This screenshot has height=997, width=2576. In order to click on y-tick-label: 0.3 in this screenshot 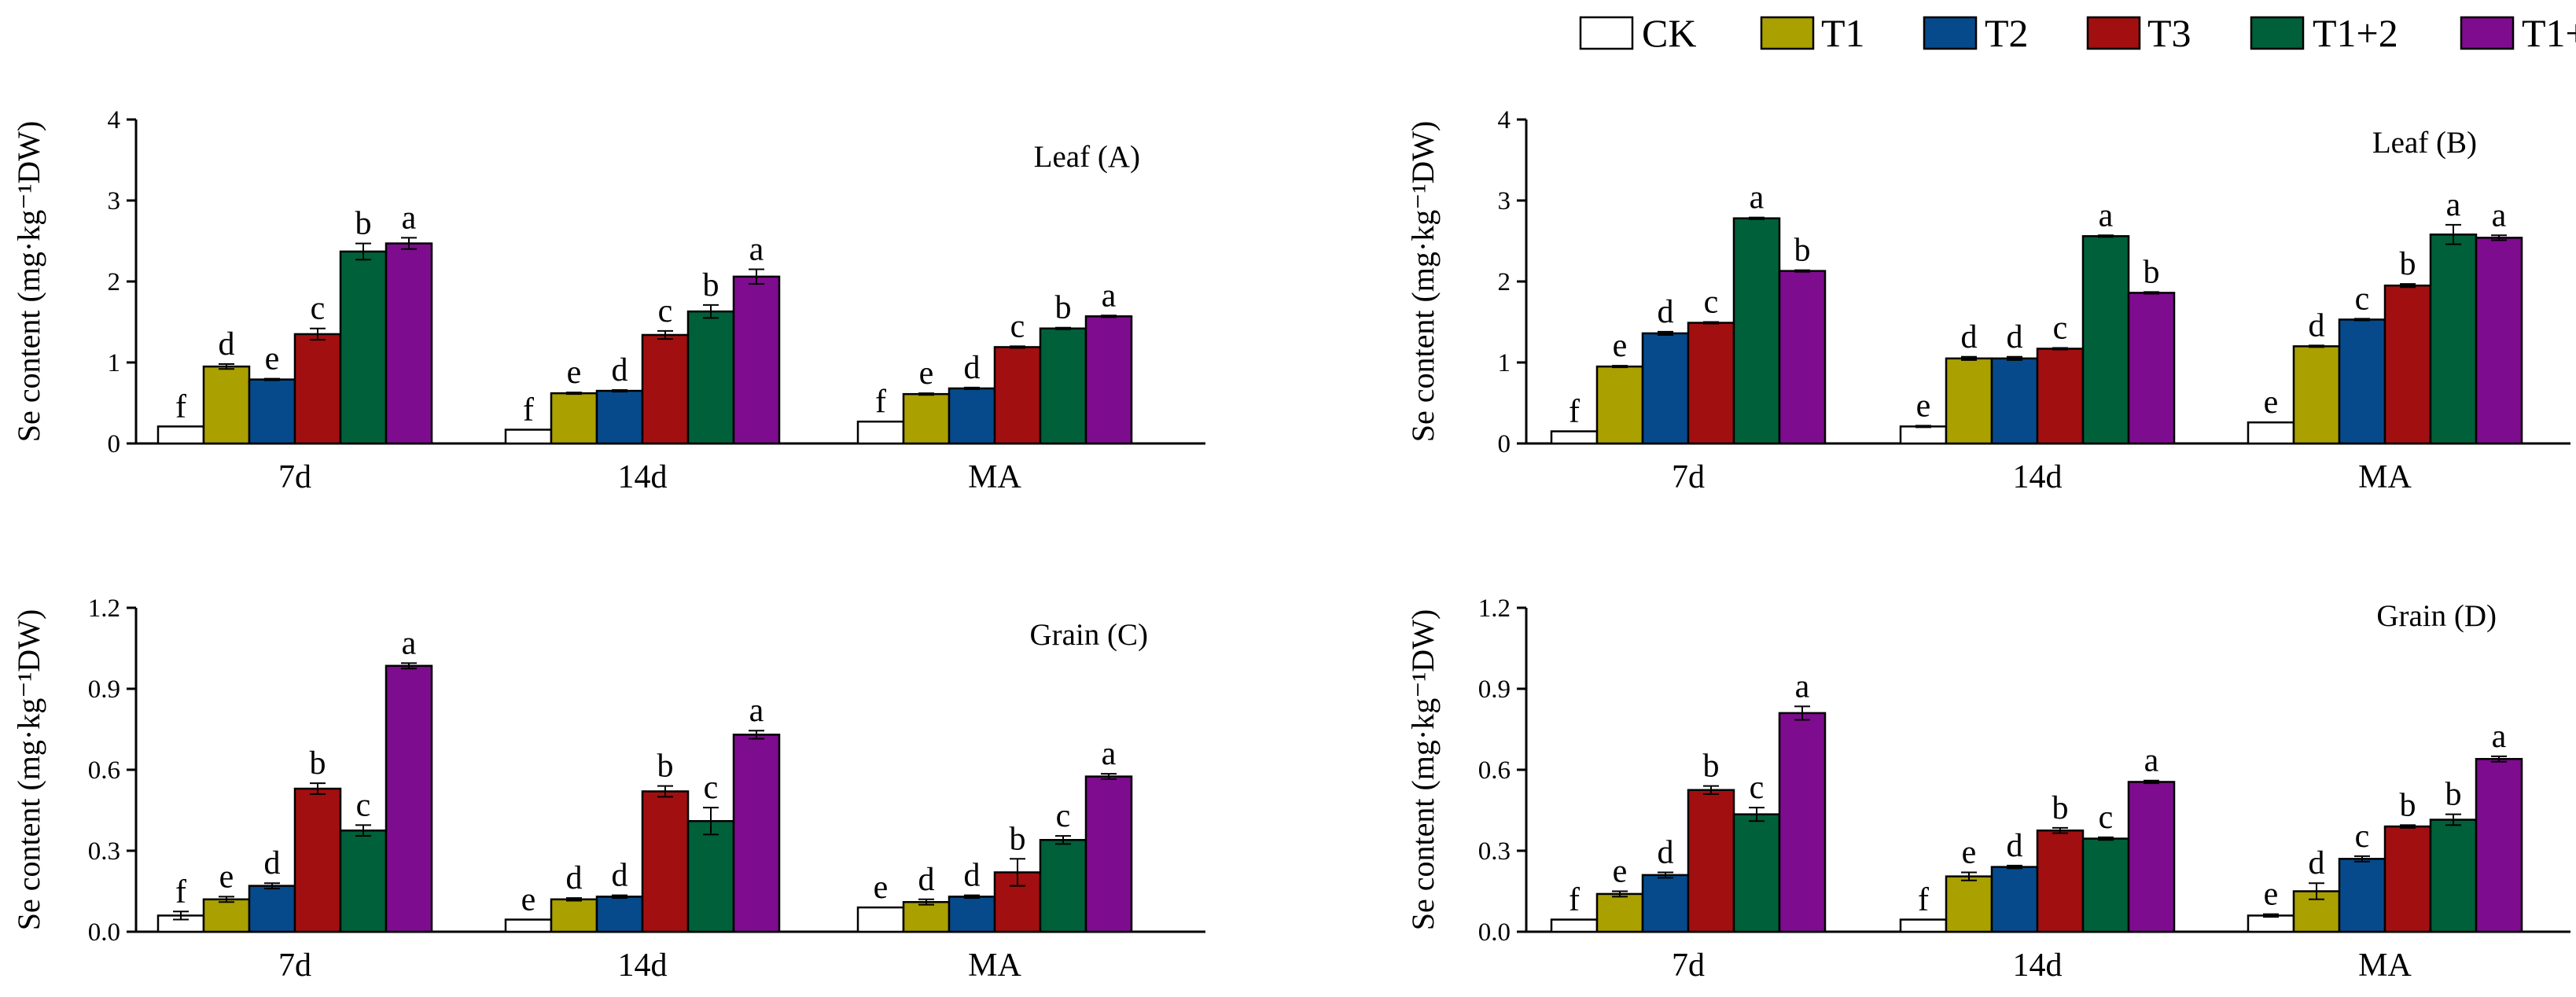, I will do `click(1494, 851)`.